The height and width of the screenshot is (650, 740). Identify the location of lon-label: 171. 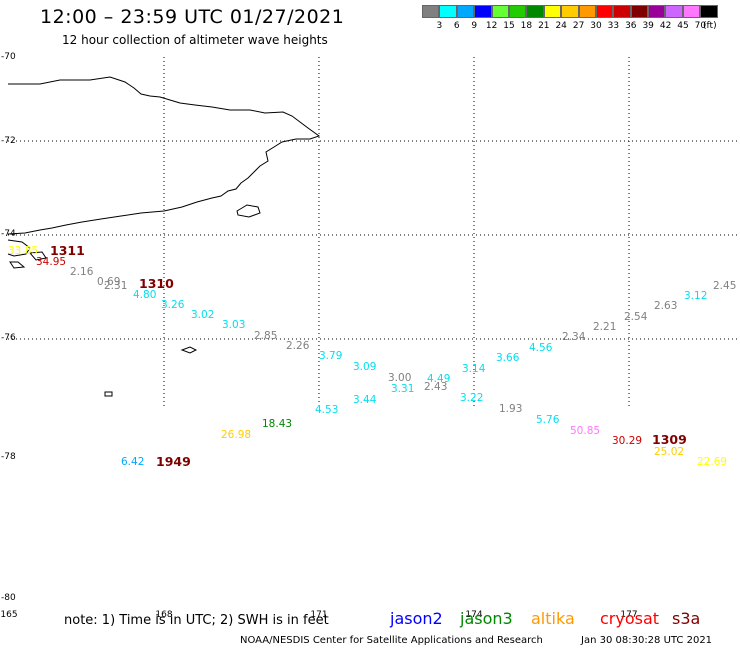
(319, 615).